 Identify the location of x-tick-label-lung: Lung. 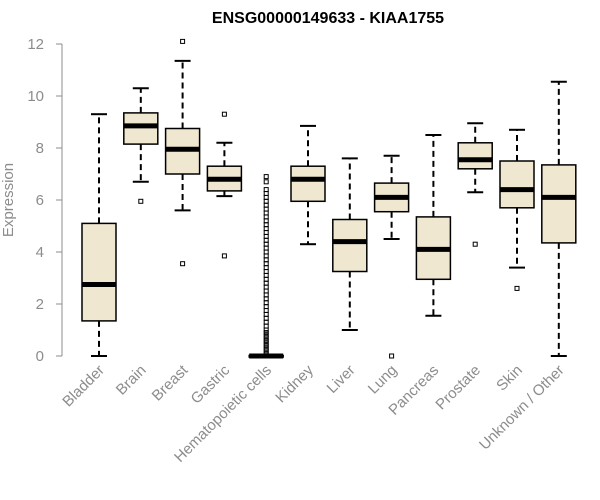
(383, 380).